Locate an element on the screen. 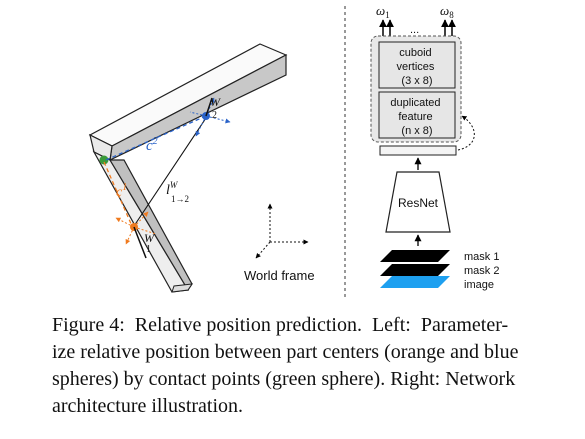  c2-vector is located at coordinates (156, 138).